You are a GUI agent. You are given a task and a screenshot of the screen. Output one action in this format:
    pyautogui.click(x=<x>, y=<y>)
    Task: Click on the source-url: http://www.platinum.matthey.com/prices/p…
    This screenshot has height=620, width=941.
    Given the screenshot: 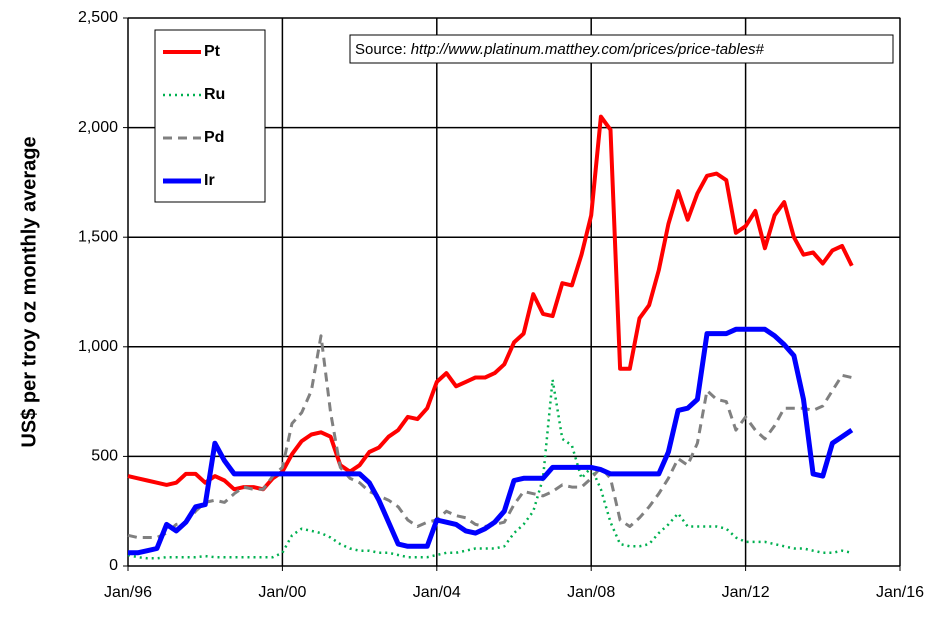 What is the action you would take?
    pyautogui.click(x=588, y=49)
    